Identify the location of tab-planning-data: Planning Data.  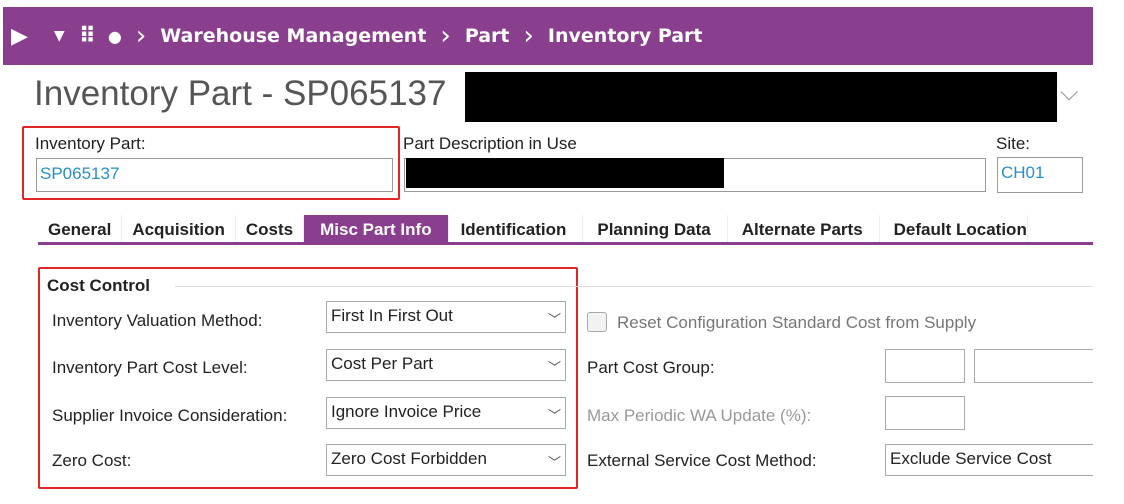
(655, 228).